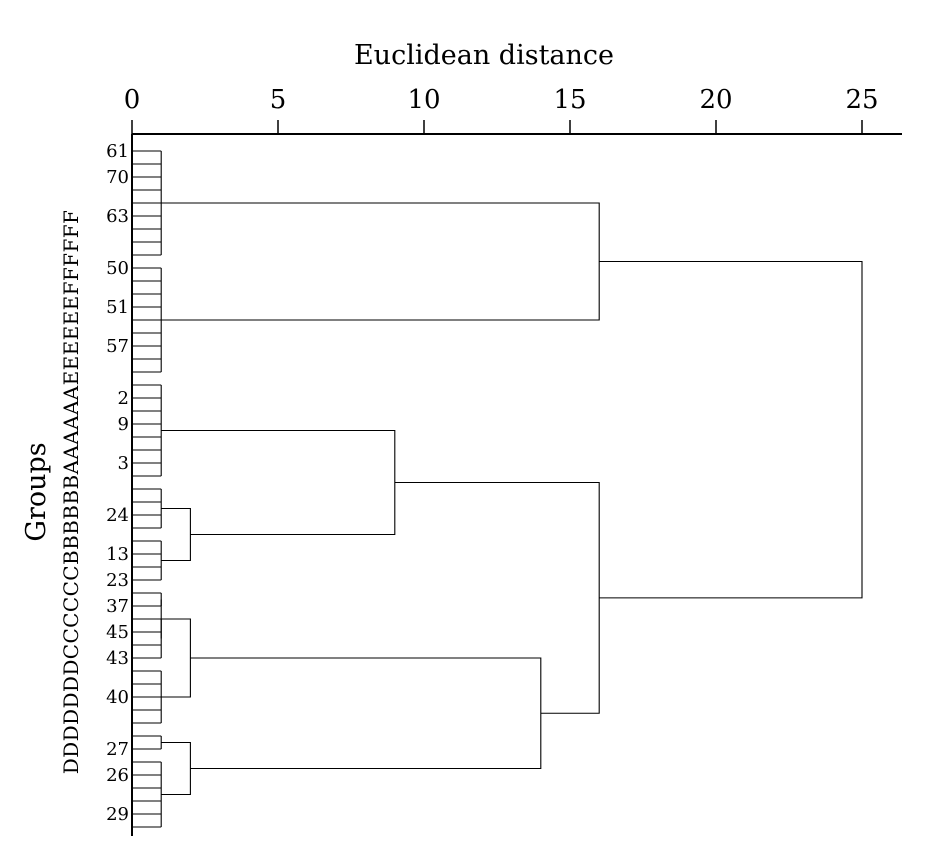 Image resolution: width=937 pixels, height=849 pixels. I want to click on leaf-label: 2, so click(123, 398).